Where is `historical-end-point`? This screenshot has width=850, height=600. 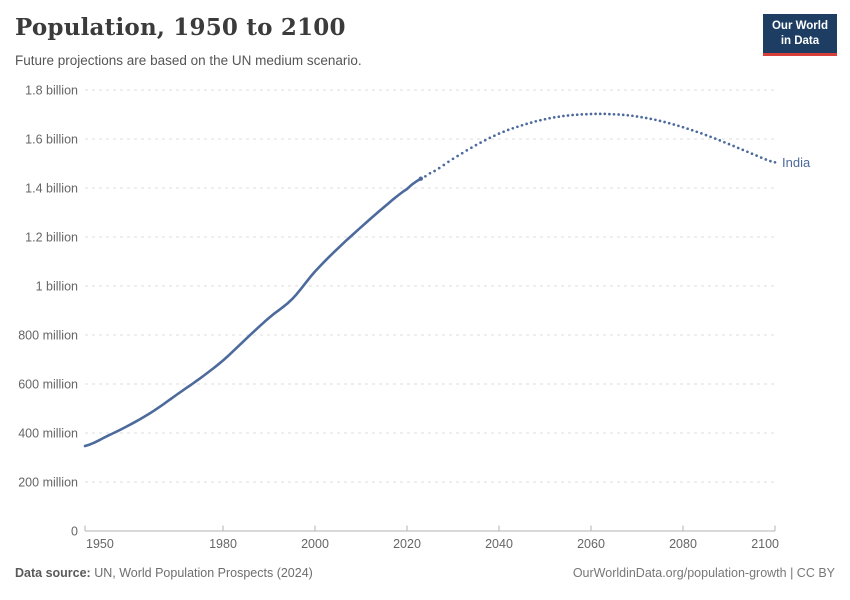 historical-end-point is located at coordinates (420, 178).